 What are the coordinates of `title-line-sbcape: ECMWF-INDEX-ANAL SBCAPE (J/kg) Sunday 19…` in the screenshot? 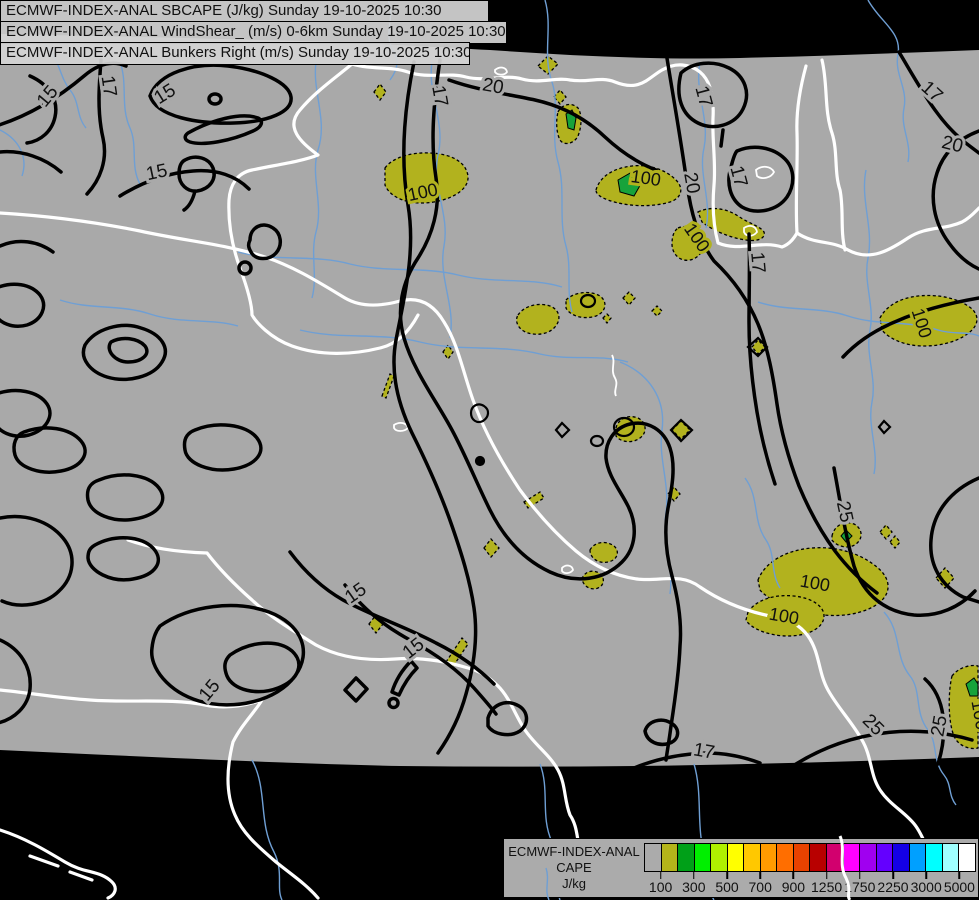 It's located at (244, 11).